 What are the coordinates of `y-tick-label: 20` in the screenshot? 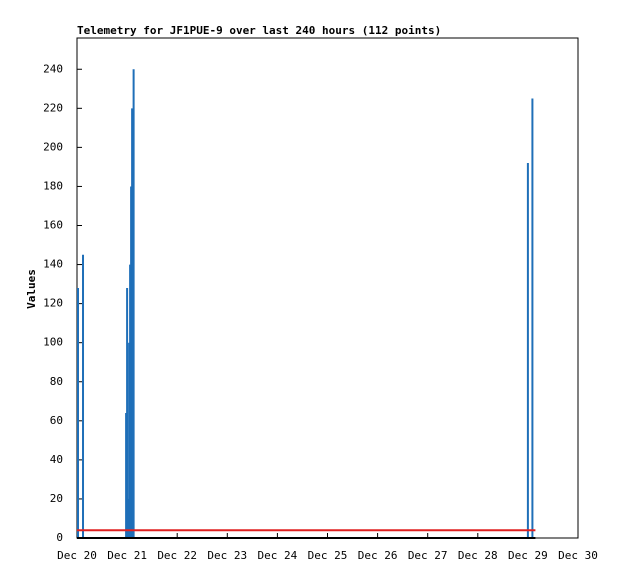 It's located at (56, 498).